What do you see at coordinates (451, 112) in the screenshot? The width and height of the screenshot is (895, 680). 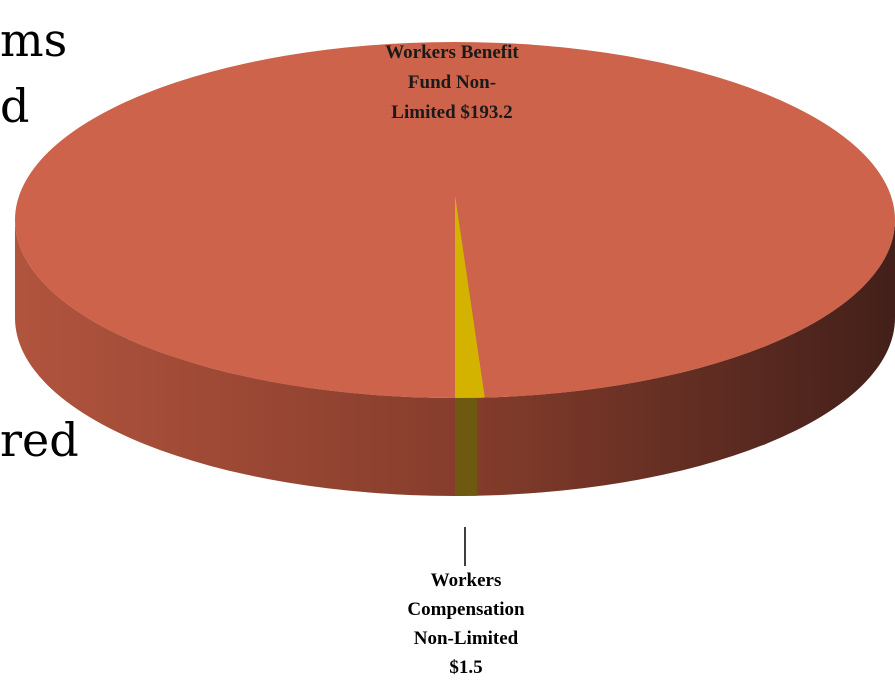 I see `slice-label-line: Limited $193.2` at bounding box center [451, 112].